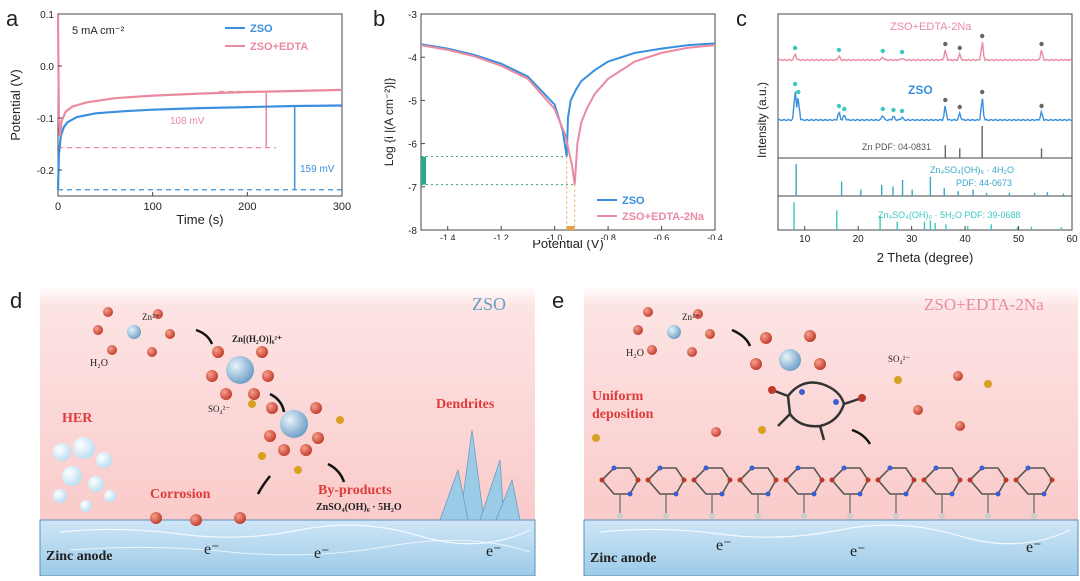  What do you see at coordinates (912, 239) in the screenshot?
I see `panel-c-xtick-label-2: 30` at bounding box center [912, 239].